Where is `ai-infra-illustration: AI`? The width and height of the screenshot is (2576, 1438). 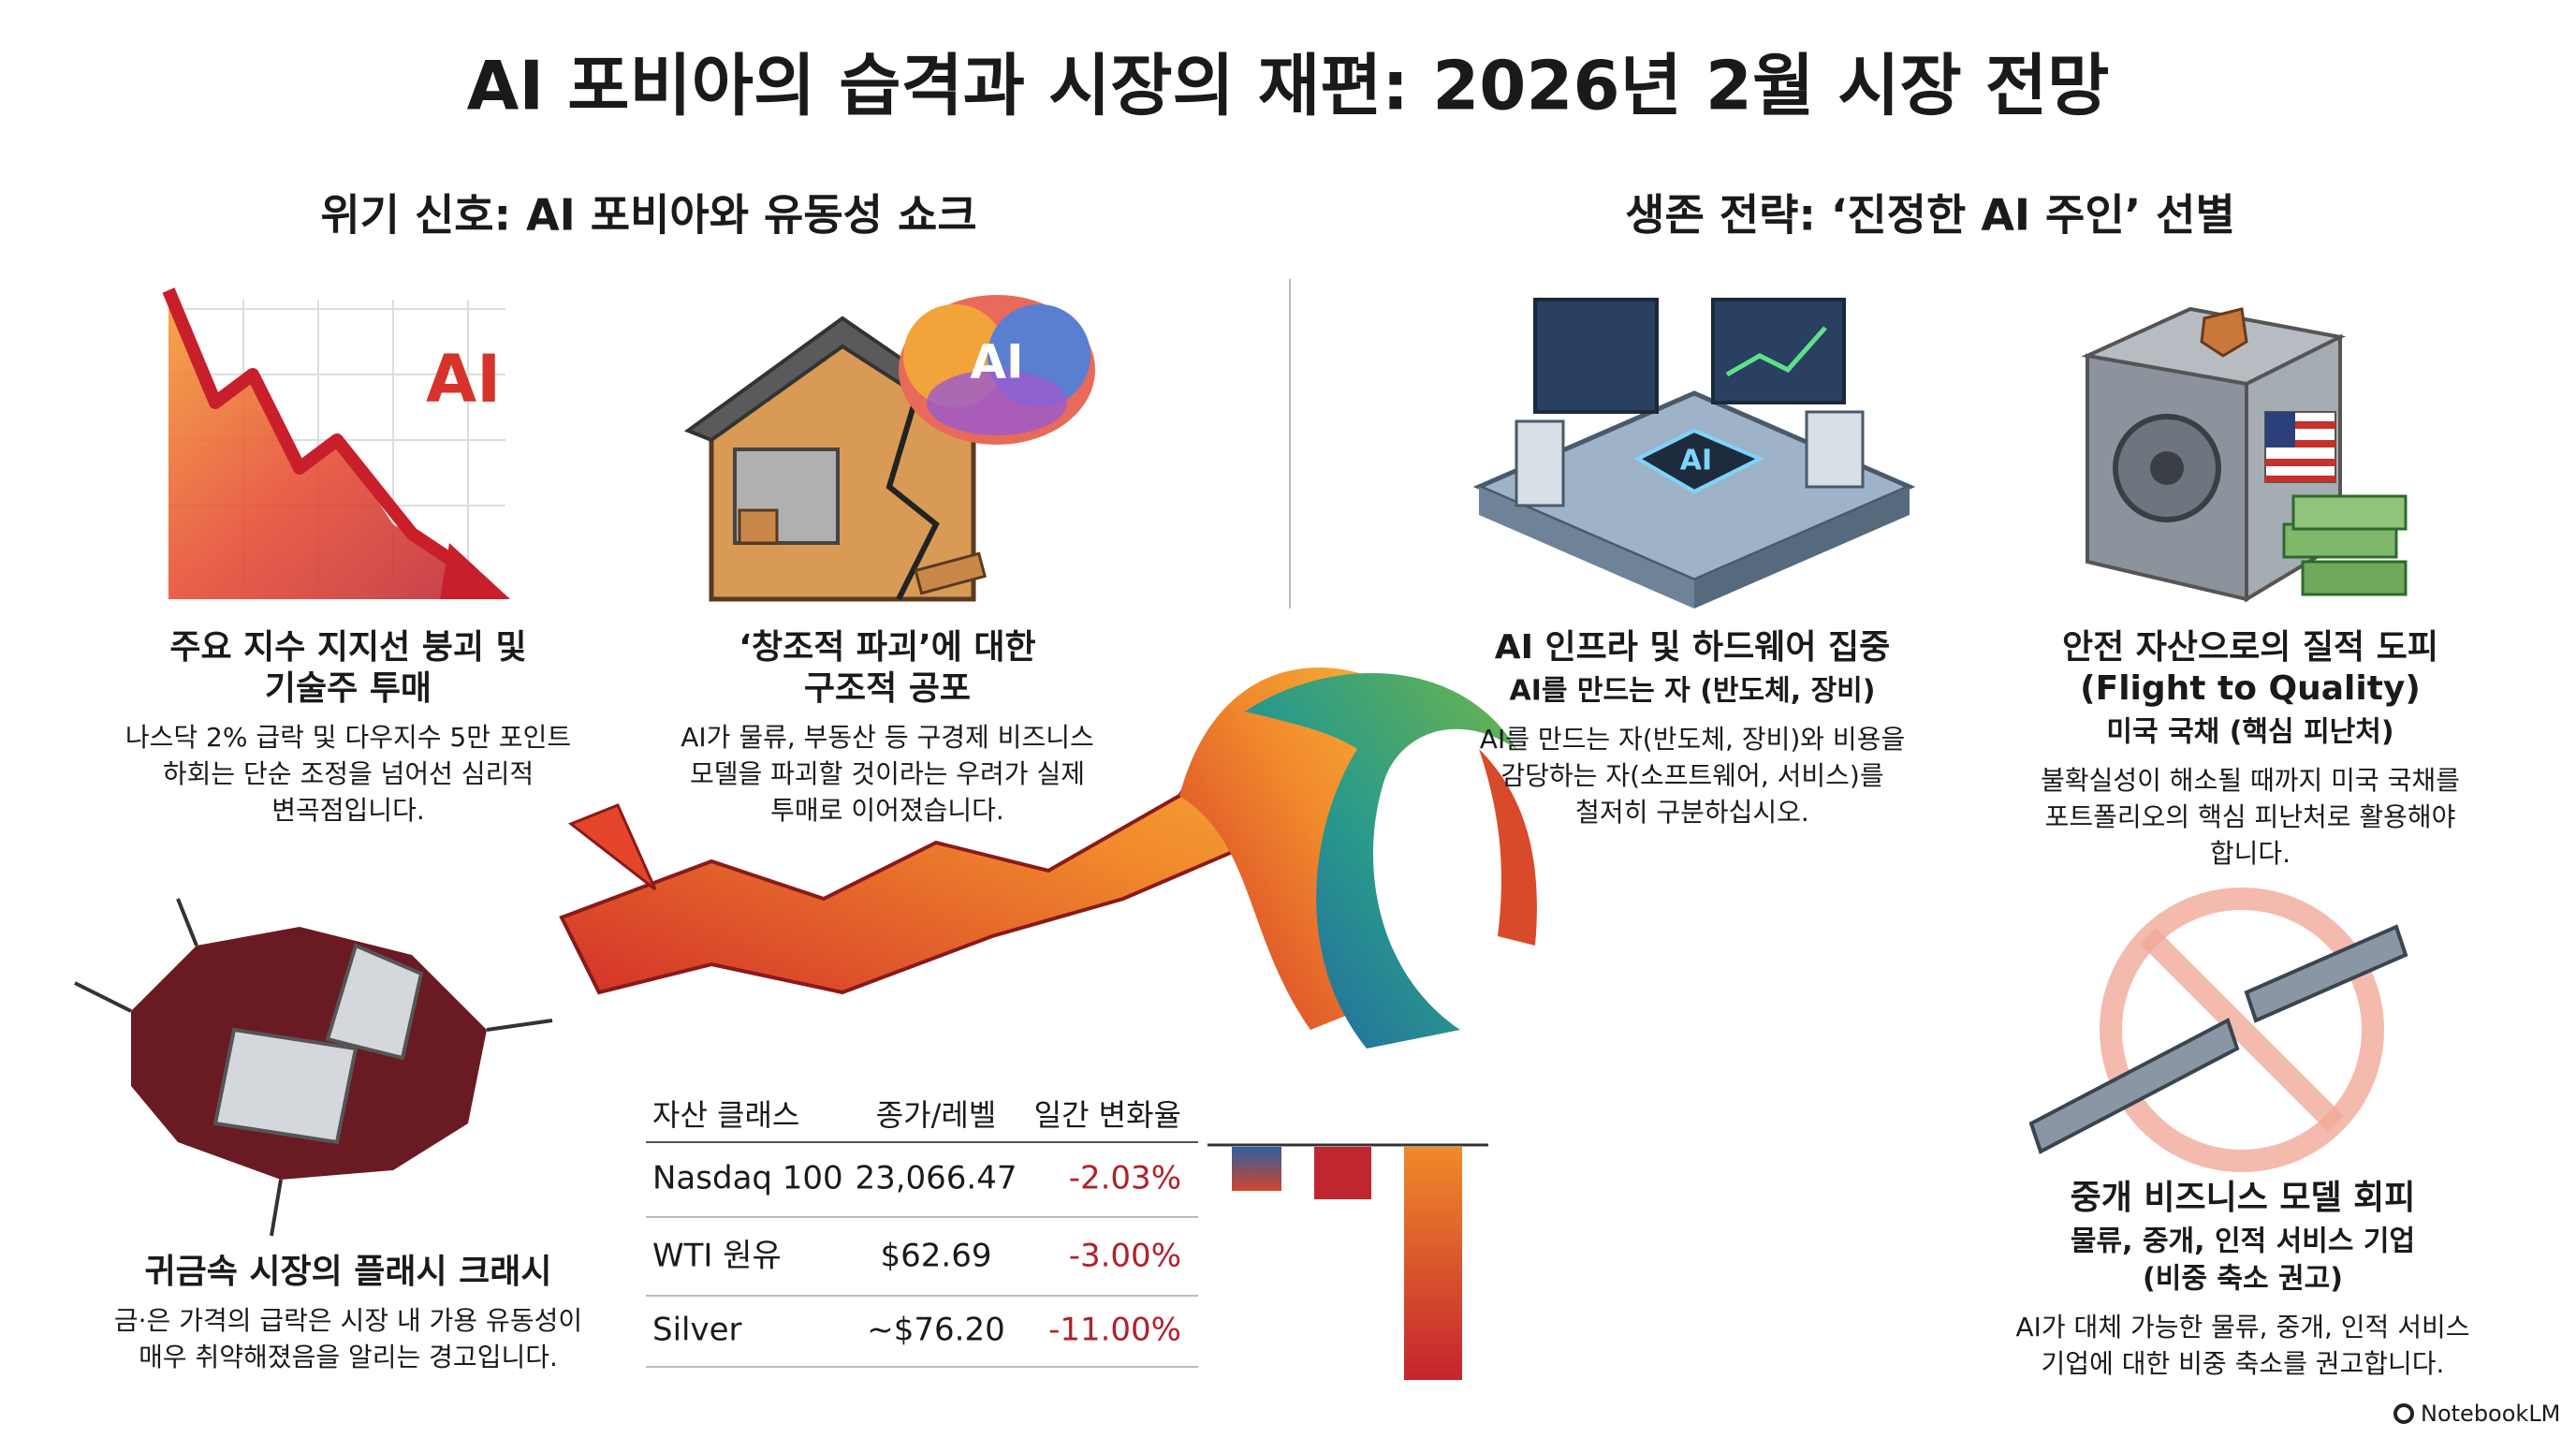
ai-infra-illustration: AI is located at coordinates (1694, 453).